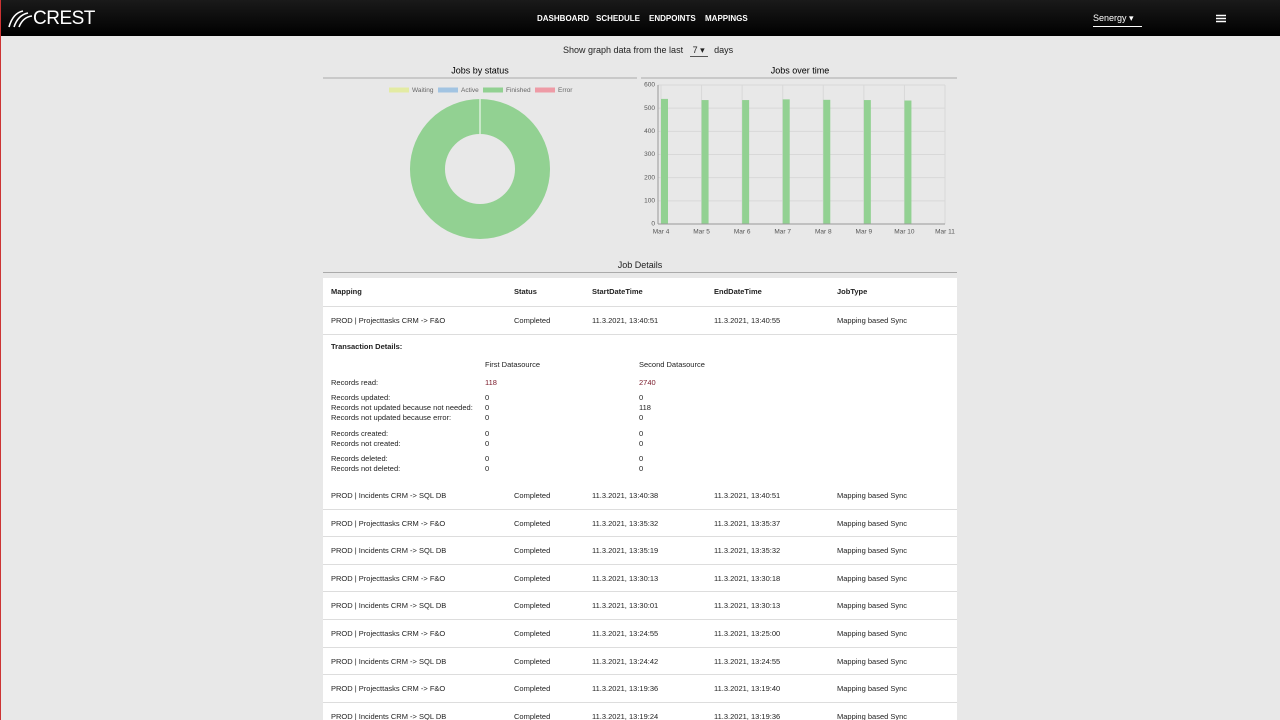 The width and height of the screenshot is (1280, 720). Describe the element at coordinates (661, 232) in the screenshot. I see `x-tick-label: Mar 4` at that location.